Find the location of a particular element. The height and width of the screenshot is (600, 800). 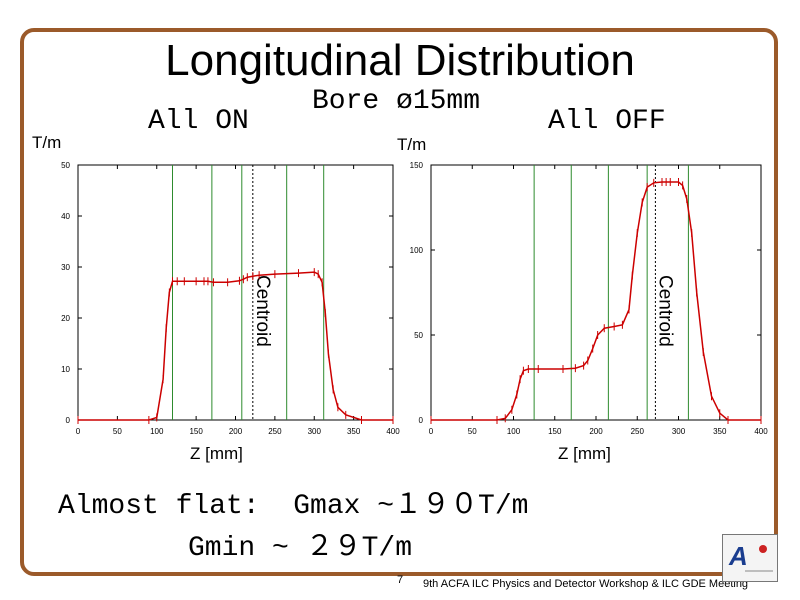

left-ytick-label: 40 is located at coordinates (65, 216).